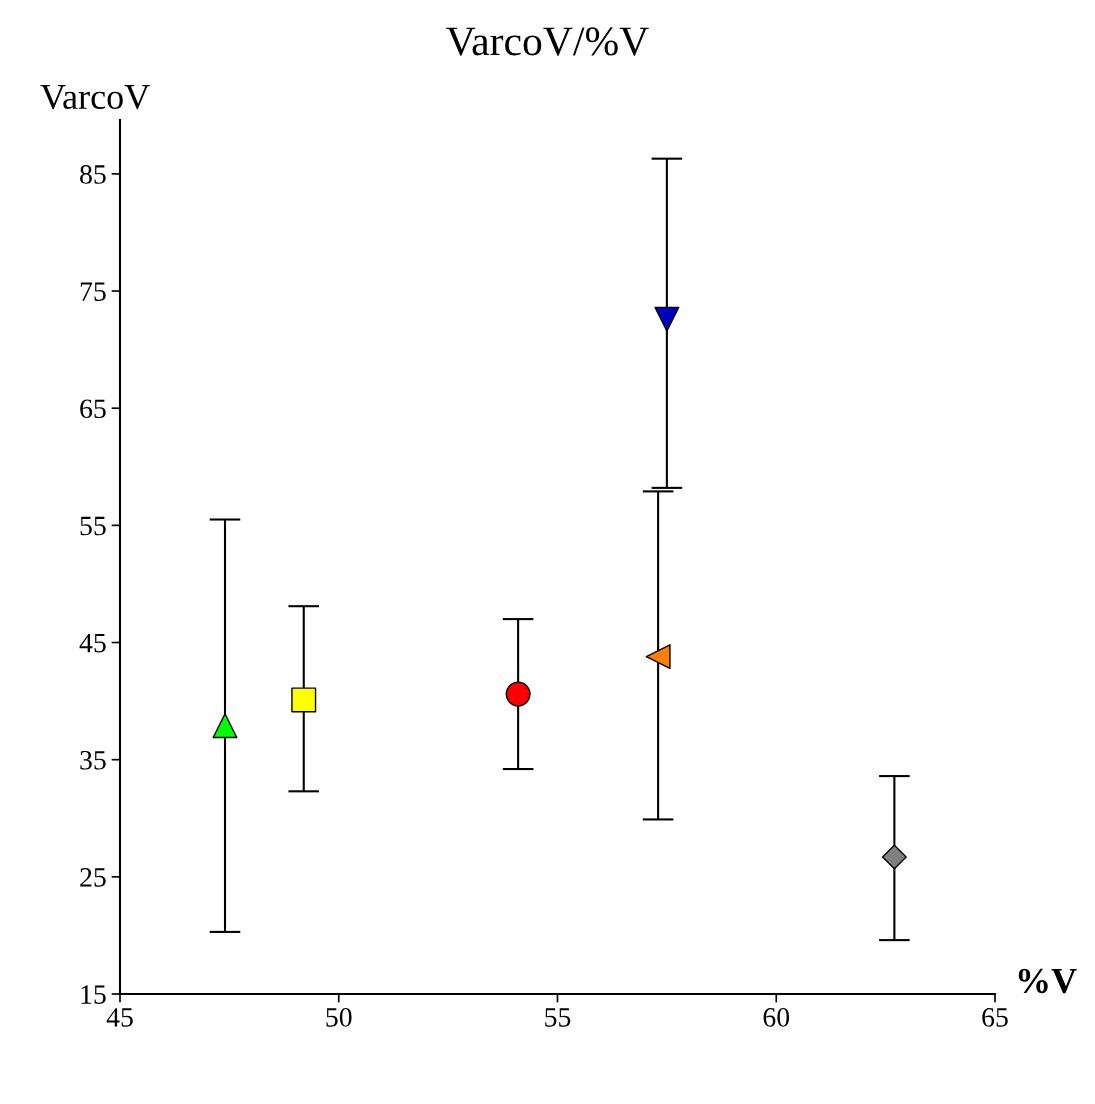  I want to click on x-tick-label: 65, so click(995, 1017).